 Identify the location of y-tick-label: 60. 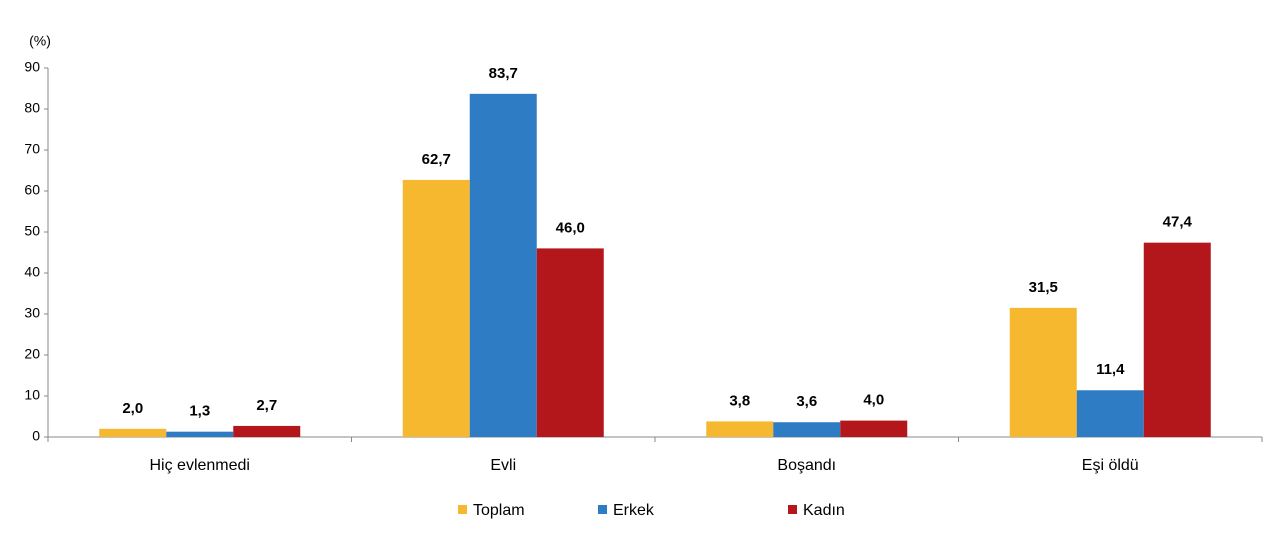
(32, 190).